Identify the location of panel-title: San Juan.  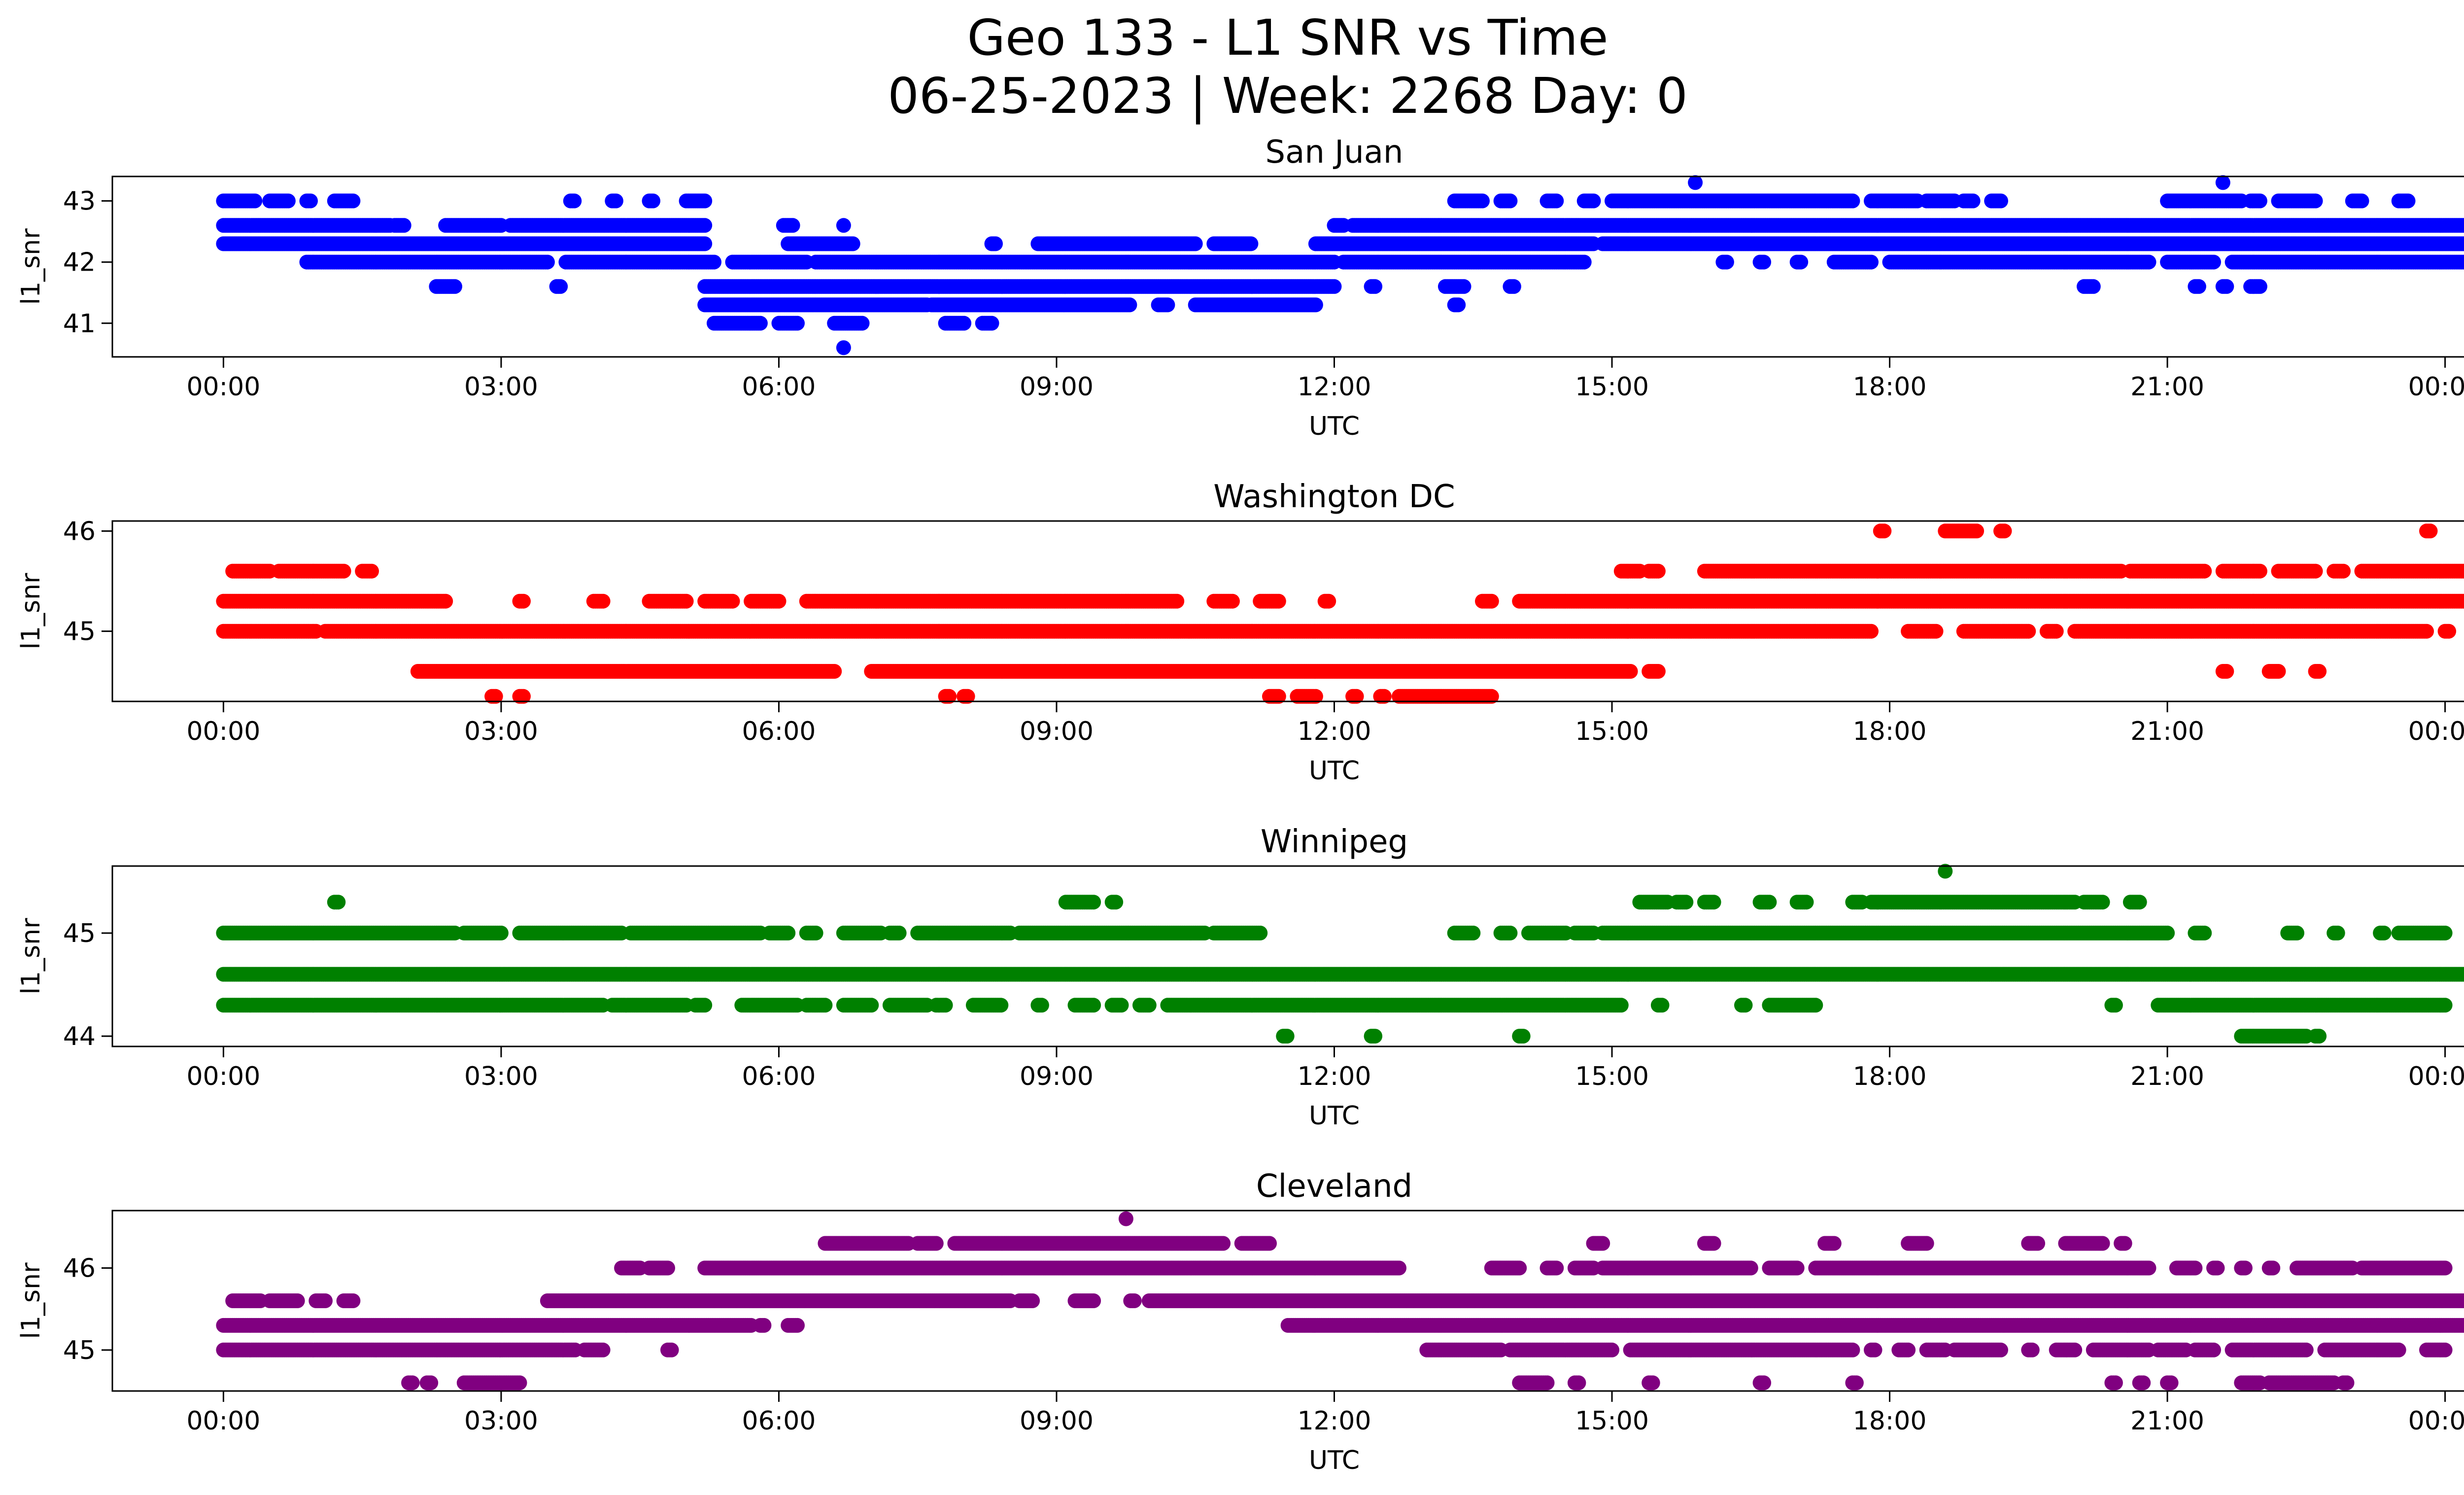
(1334, 152).